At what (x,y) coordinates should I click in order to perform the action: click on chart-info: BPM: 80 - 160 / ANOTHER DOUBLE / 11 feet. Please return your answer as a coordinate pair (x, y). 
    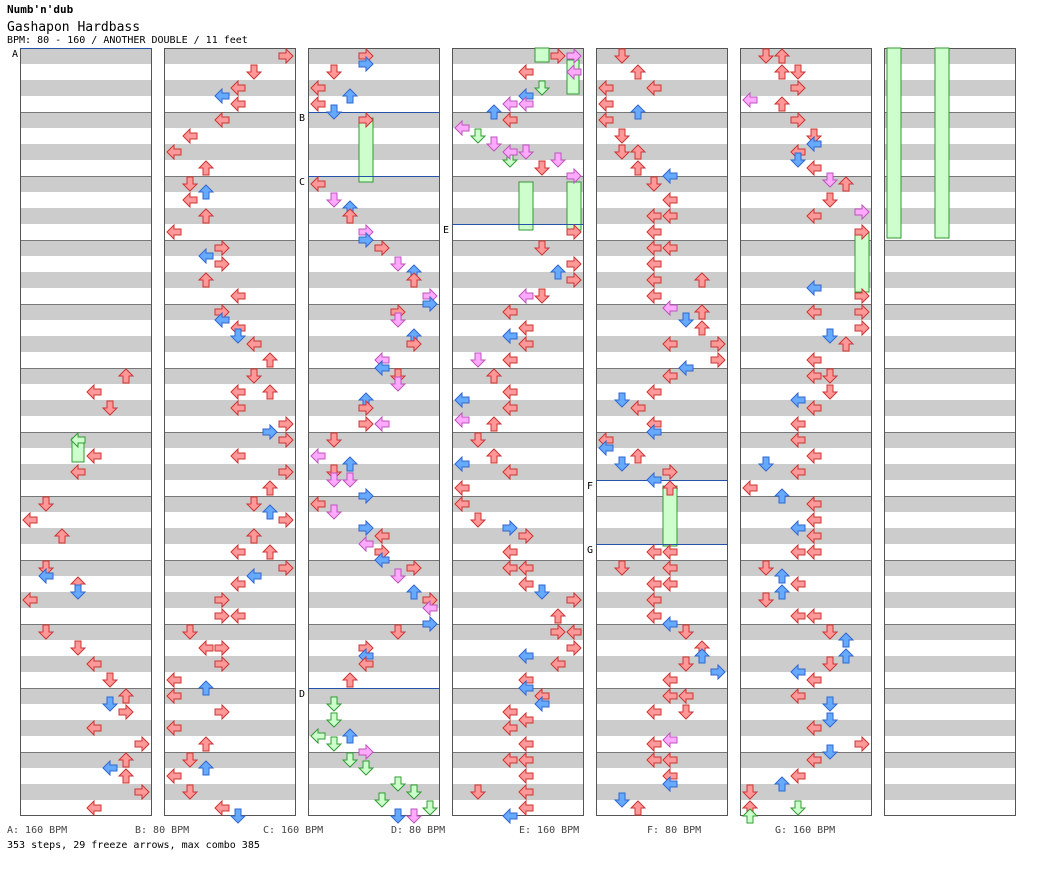
    Looking at the image, I should click on (127, 40).